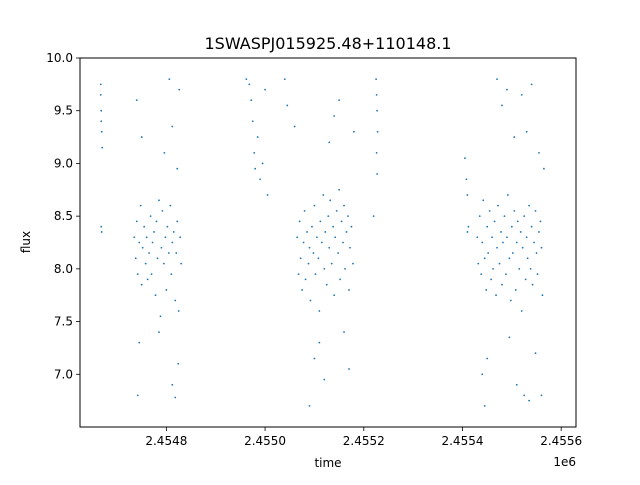 This screenshot has height=485, width=640. I want to click on x-tick-label: 2.4550, so click(265, 441).